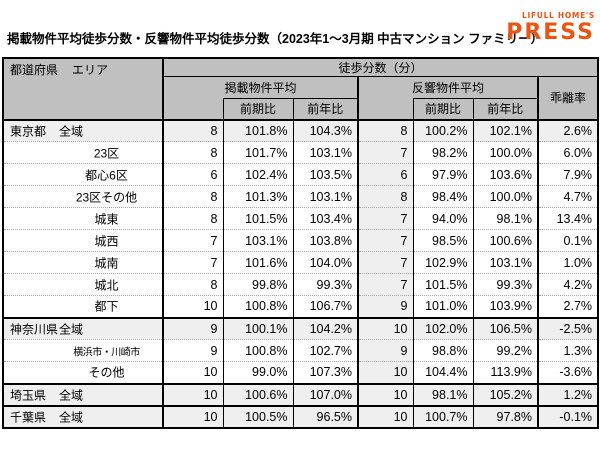 The width and height of the screenshot is (600, 450). Describe the element at coordinates (505, 372) in the screenshot. I see `response-yoy-cell: 113.9%` at that location.